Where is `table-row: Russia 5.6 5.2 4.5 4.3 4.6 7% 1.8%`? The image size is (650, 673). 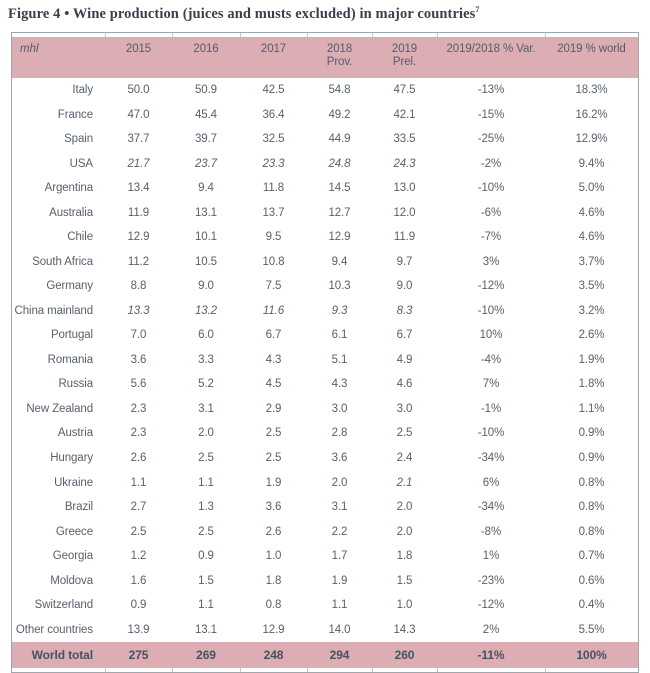 table-row: Russia 5.6 5.2 4.5 4.3 4.6 7% 1.8% is located at coordinates (325, 384).